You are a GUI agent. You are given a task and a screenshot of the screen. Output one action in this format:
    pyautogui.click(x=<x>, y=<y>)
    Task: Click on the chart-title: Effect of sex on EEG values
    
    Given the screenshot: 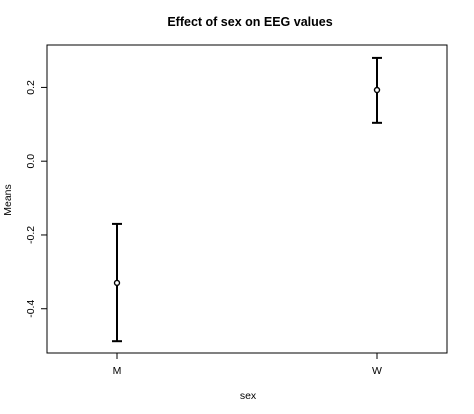 What is the action you would take?
    pyautogui.click(x=249, y=22)
    